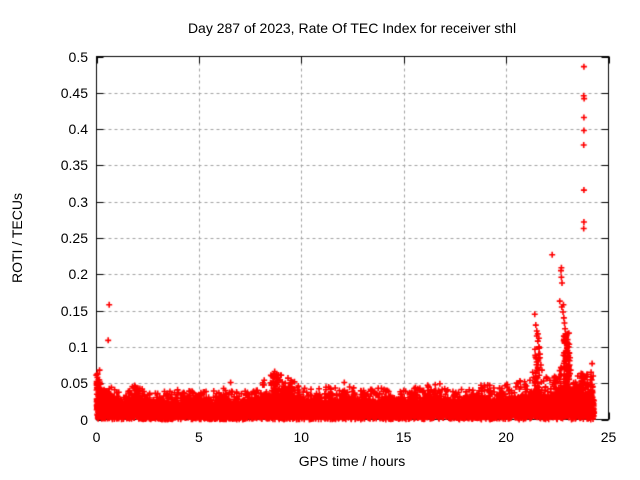  Describe the element at coordinates (78, 129) in the screenshot. I see `y-tick-label: 0.4` at that location.